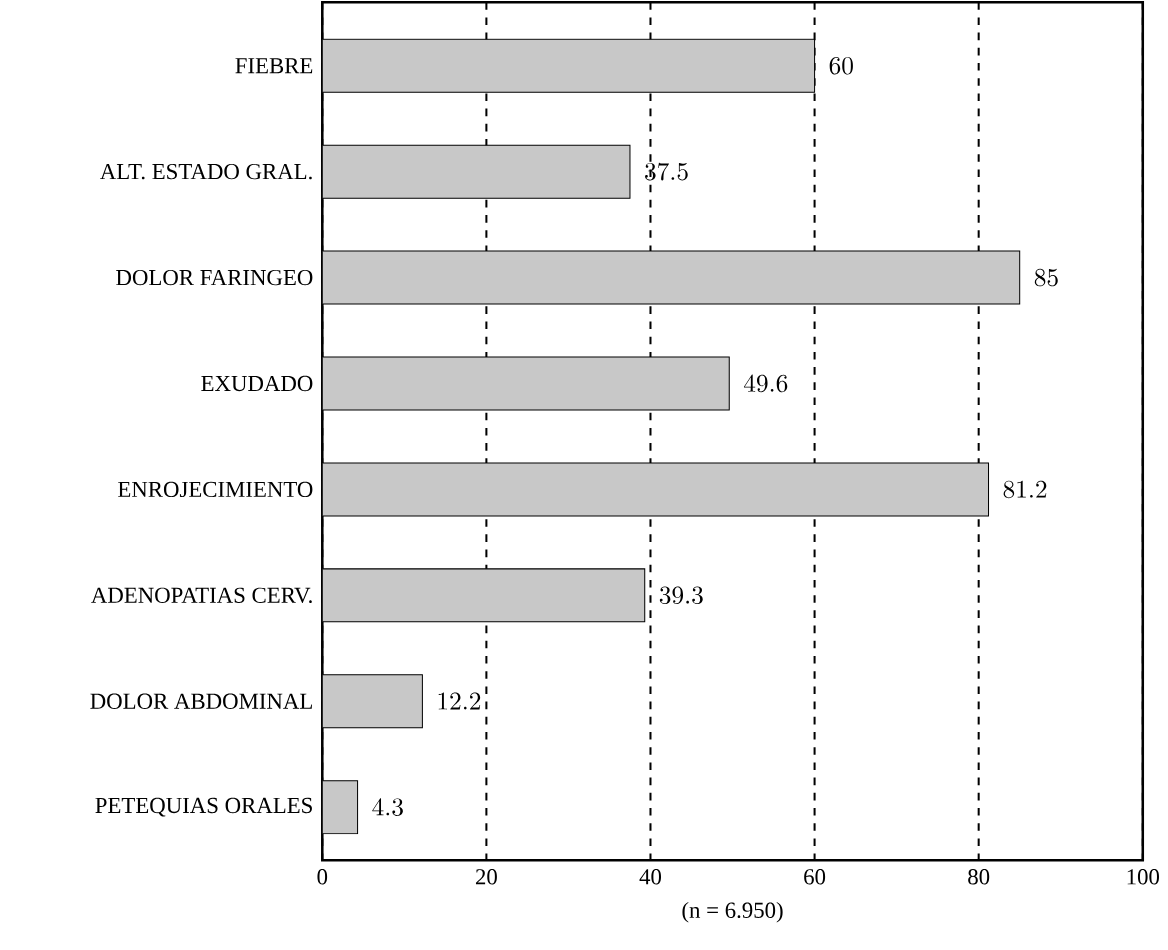 This screenshot has height=950, width=1168. Describe the element at coordinates (666, 171) in the screenshot. I see `data-label: 37.5` at that location.